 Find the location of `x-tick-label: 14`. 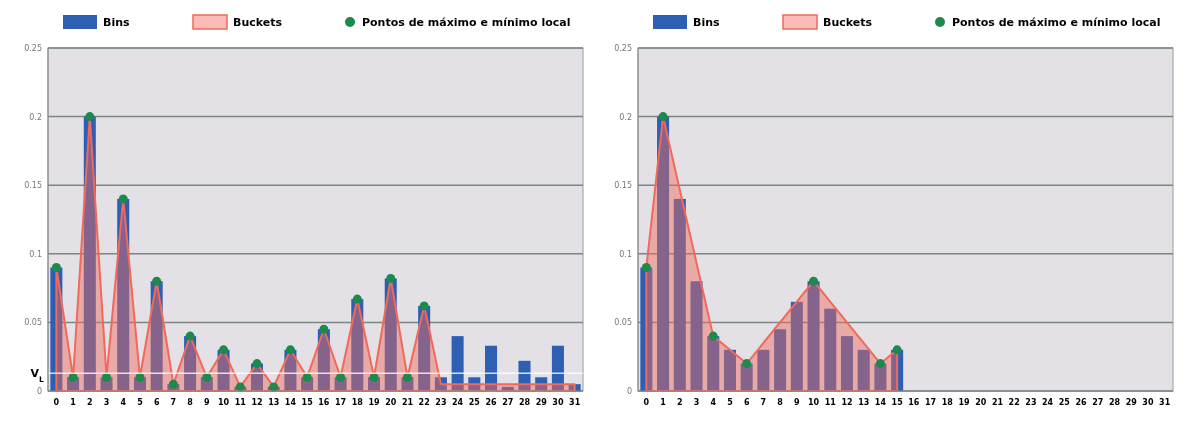

x-tick-label: 14 is located at coordinates (290, 402).